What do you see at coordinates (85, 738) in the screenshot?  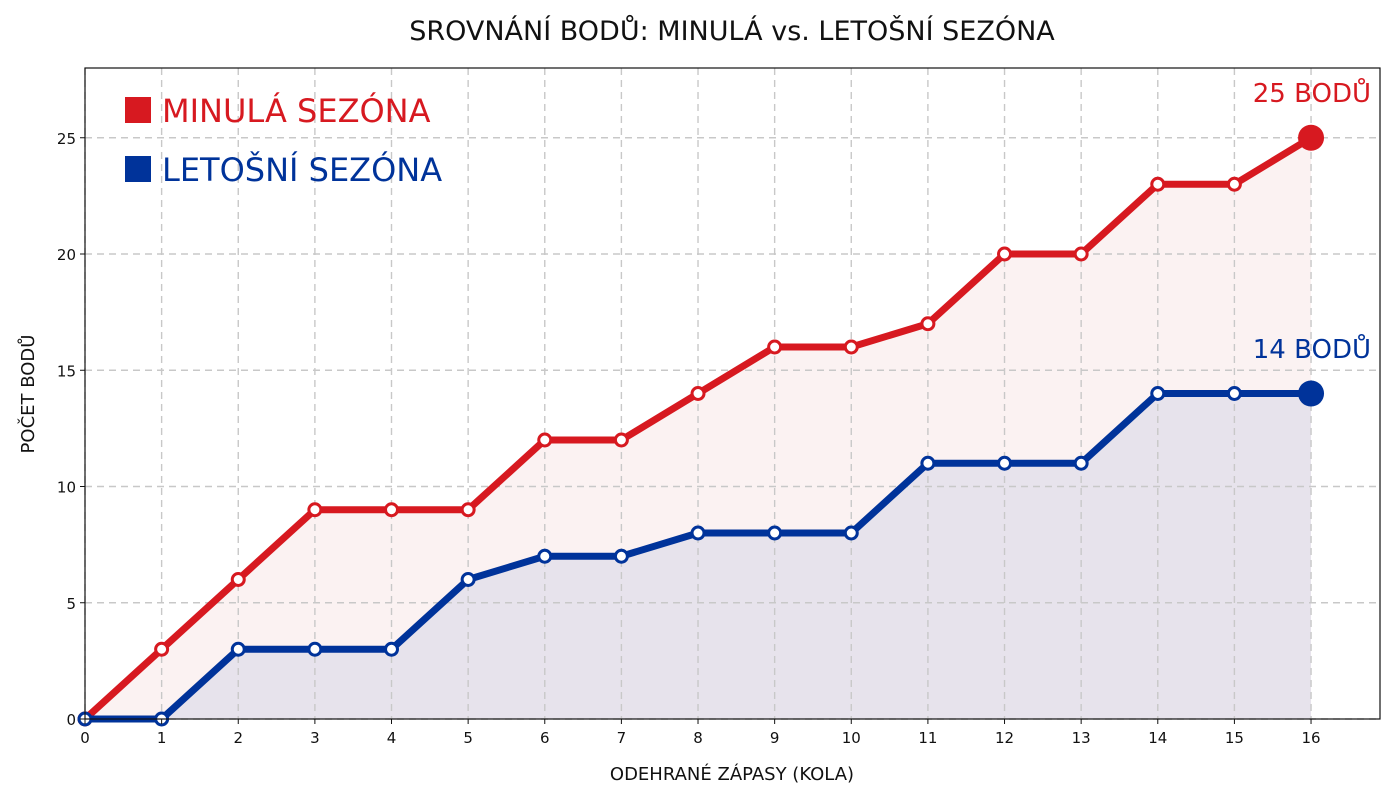 I see `x-tick-label: 0` at bounding box center [85, 738].